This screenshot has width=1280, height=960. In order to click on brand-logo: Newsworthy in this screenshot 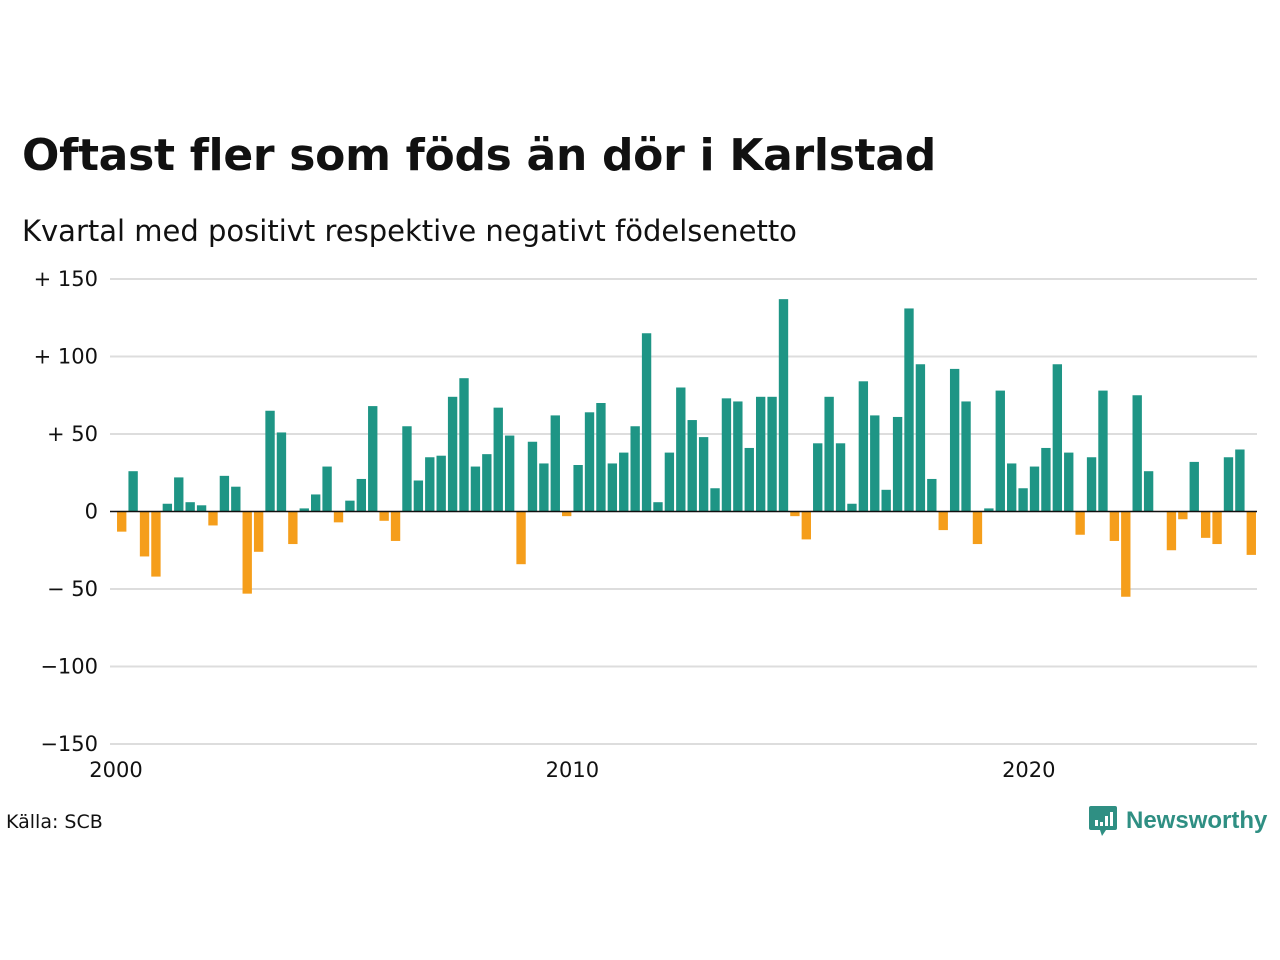, I will do `click(1177, 821)`.